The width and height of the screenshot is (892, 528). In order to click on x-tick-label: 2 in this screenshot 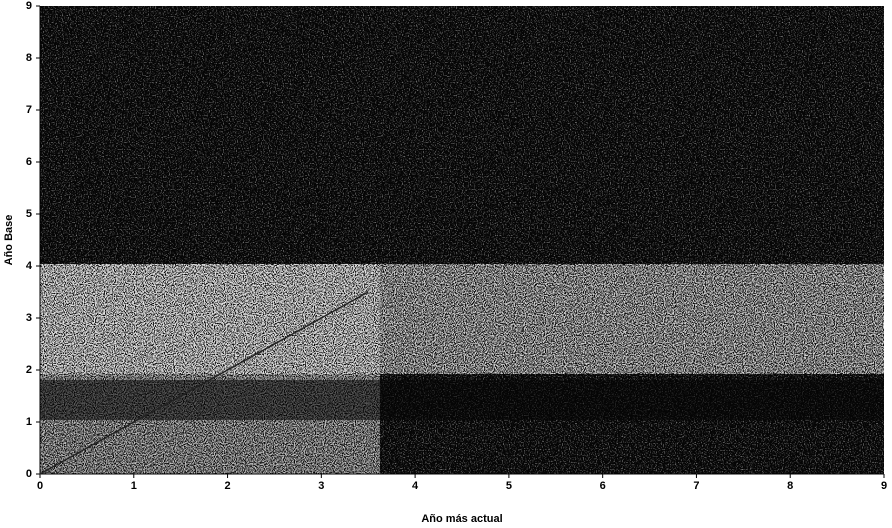, I will do `click(227, 486)`.